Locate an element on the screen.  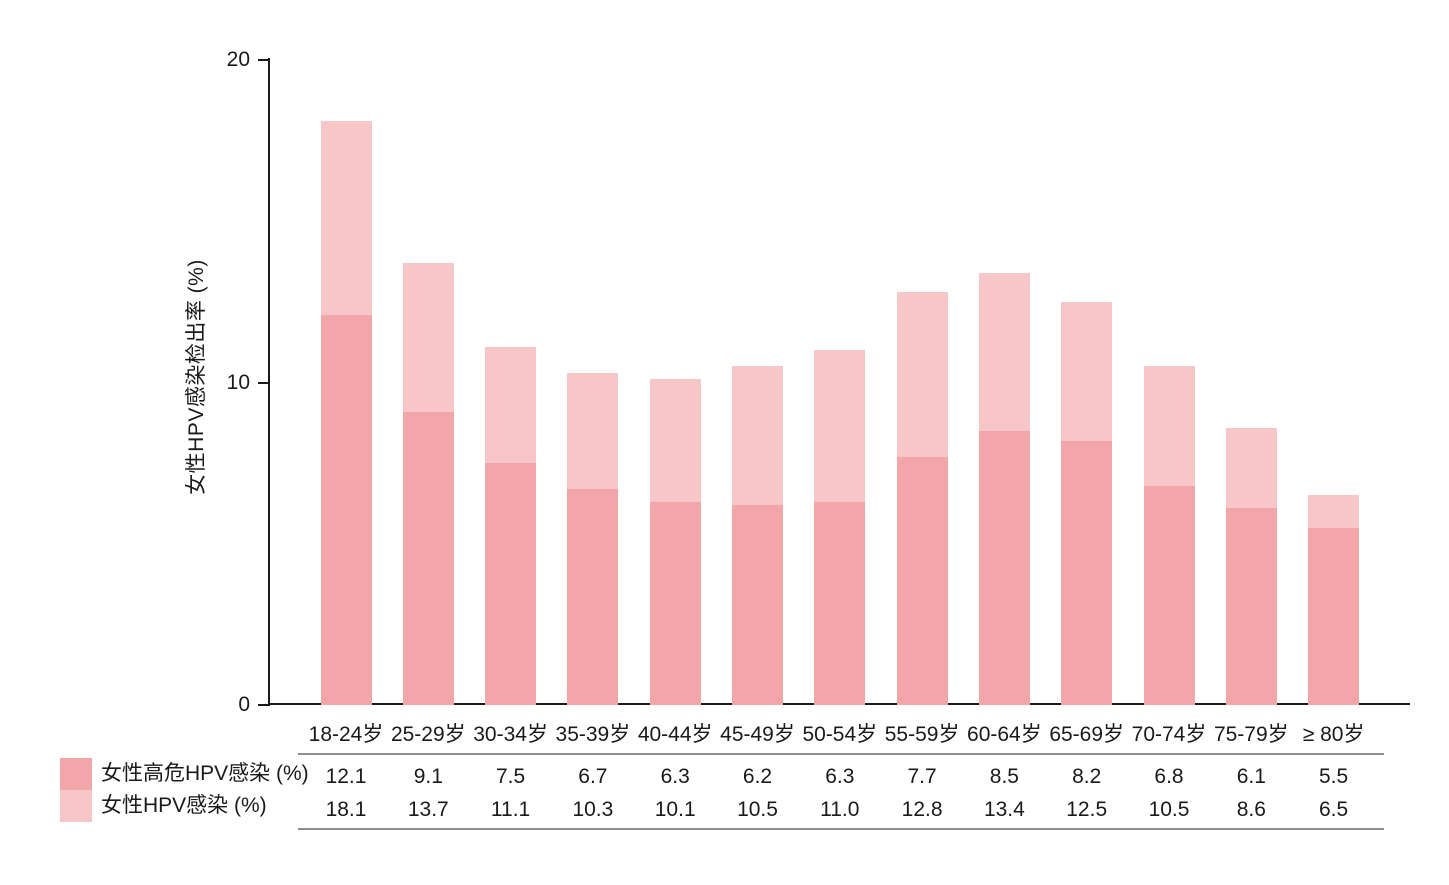
table-header-rule is located at coordinates (841, 754).